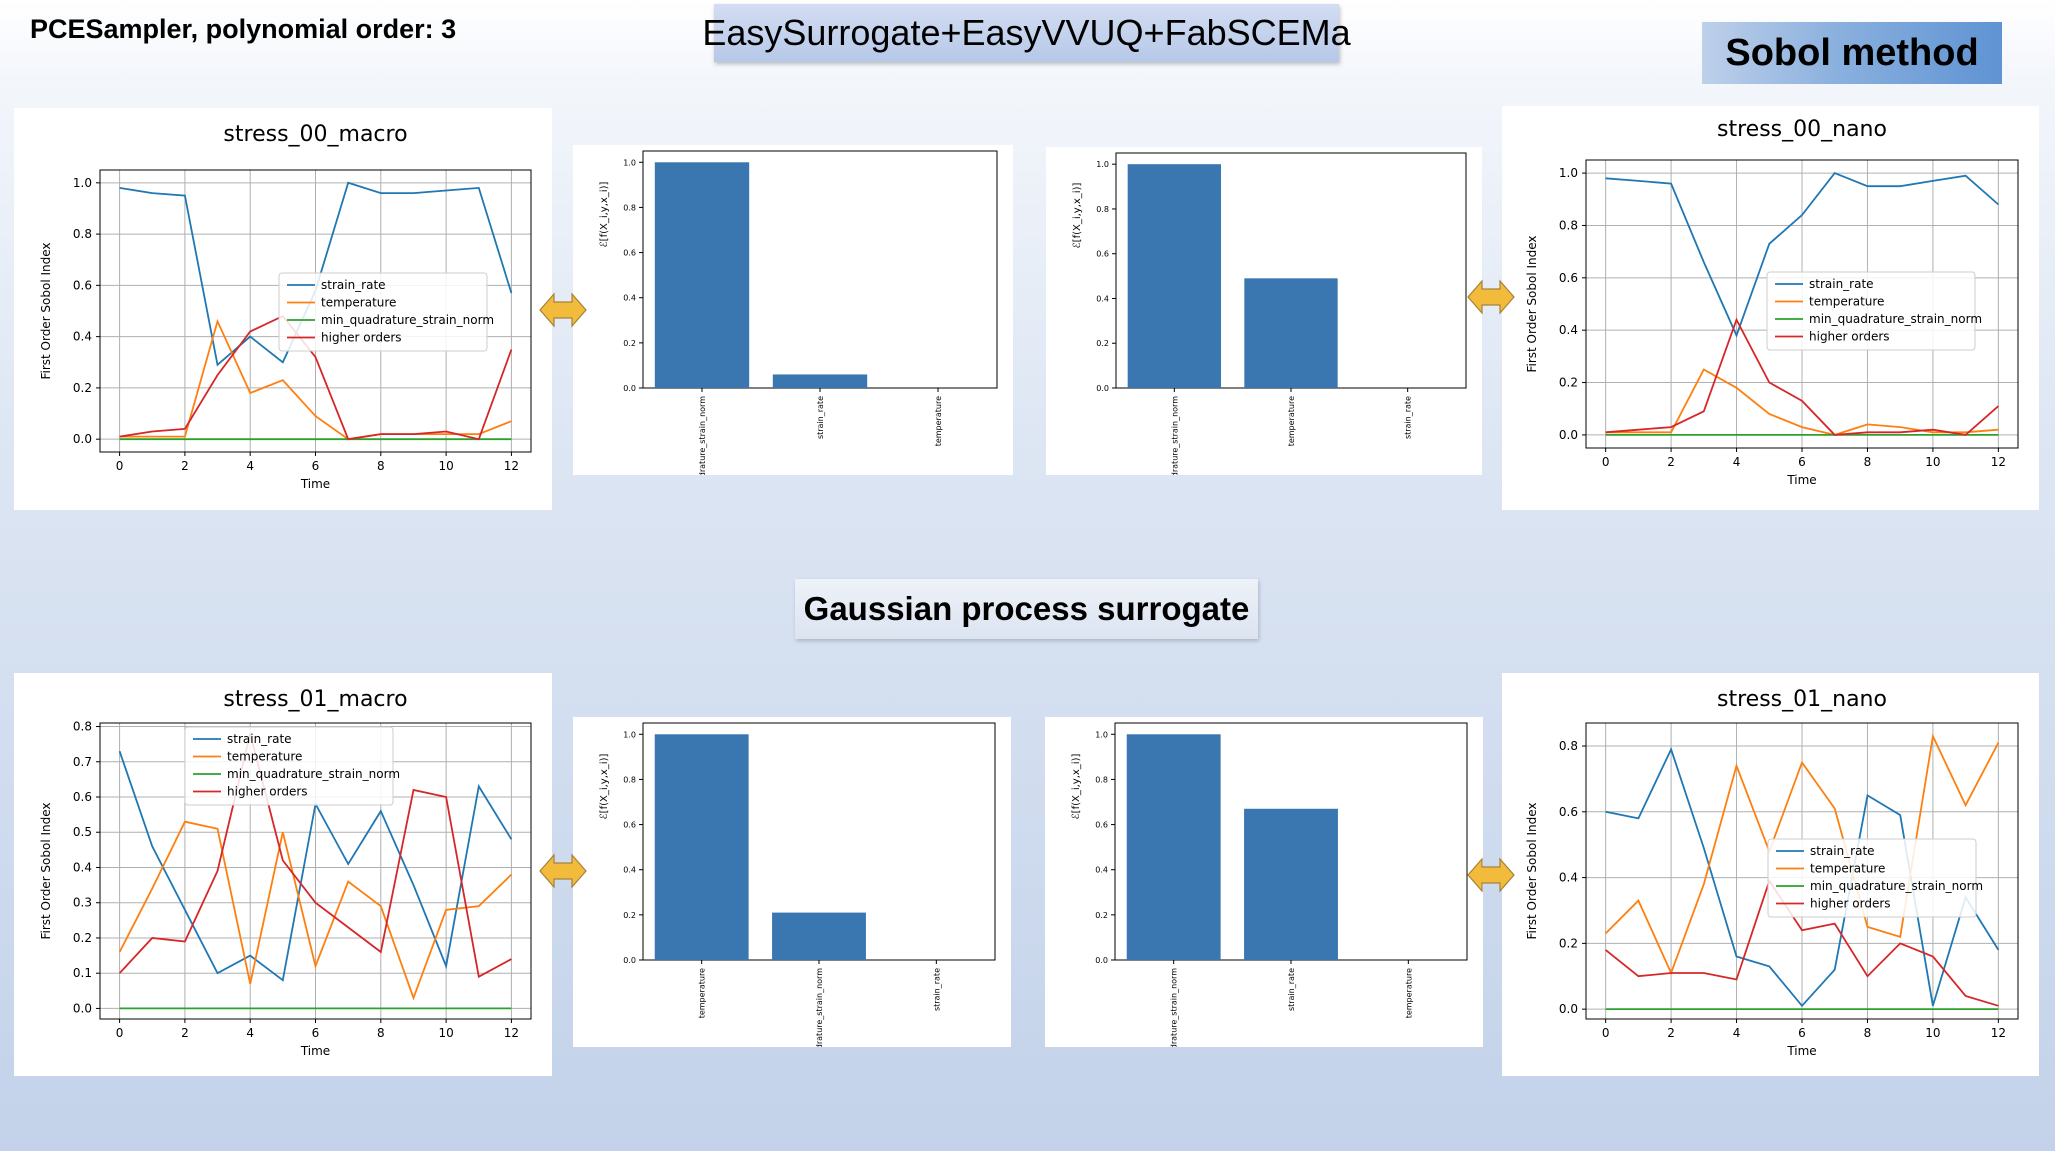  I want to click on sampler-label: PCESampler, polynomial order: 3, so click(243, 29).